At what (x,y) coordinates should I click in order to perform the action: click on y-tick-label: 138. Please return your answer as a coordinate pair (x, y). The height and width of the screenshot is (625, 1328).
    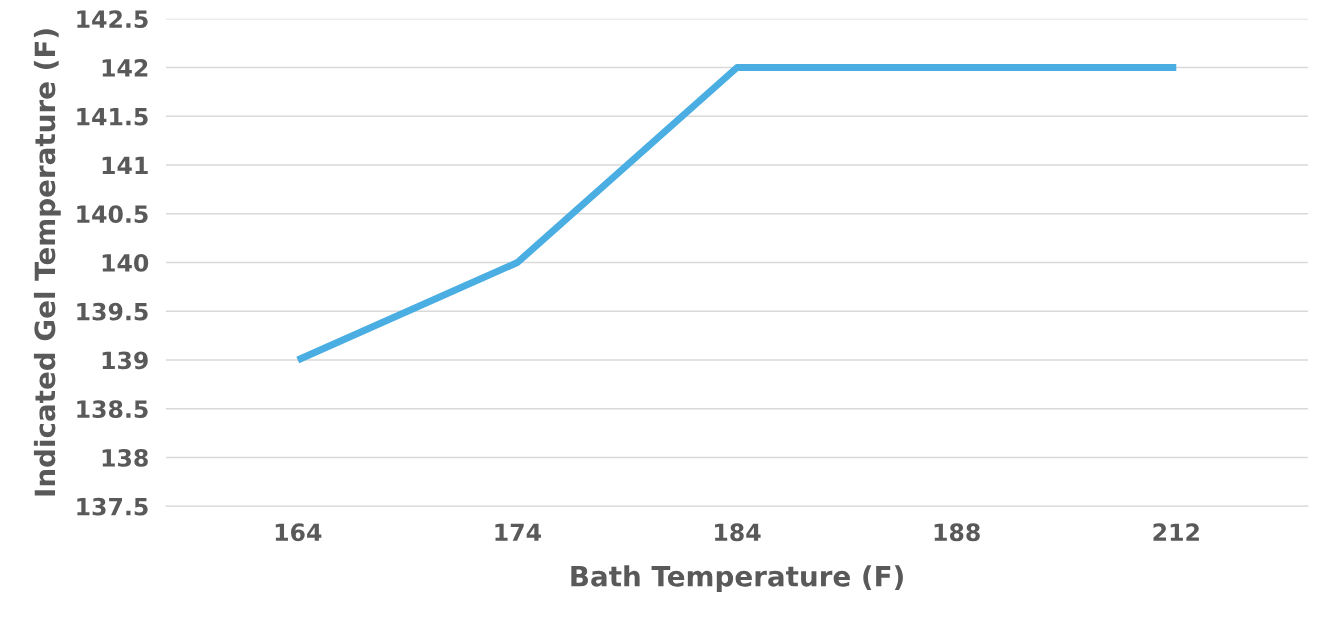
    Looking at the image, I should click on (125, 457).